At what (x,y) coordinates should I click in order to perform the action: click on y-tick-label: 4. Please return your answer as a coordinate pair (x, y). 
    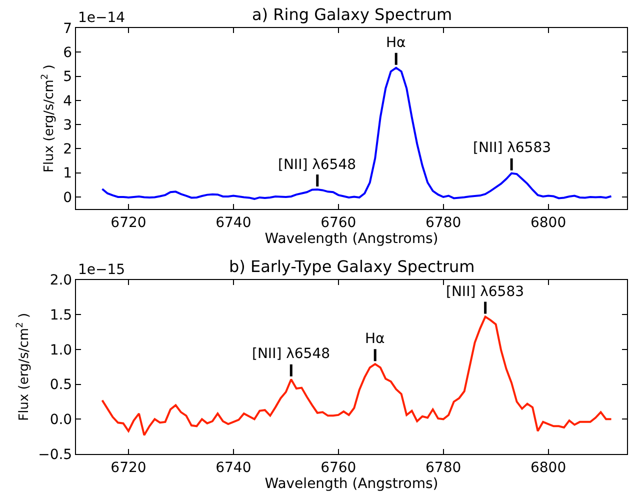
    Looking at the image, I should click on (67, 101).